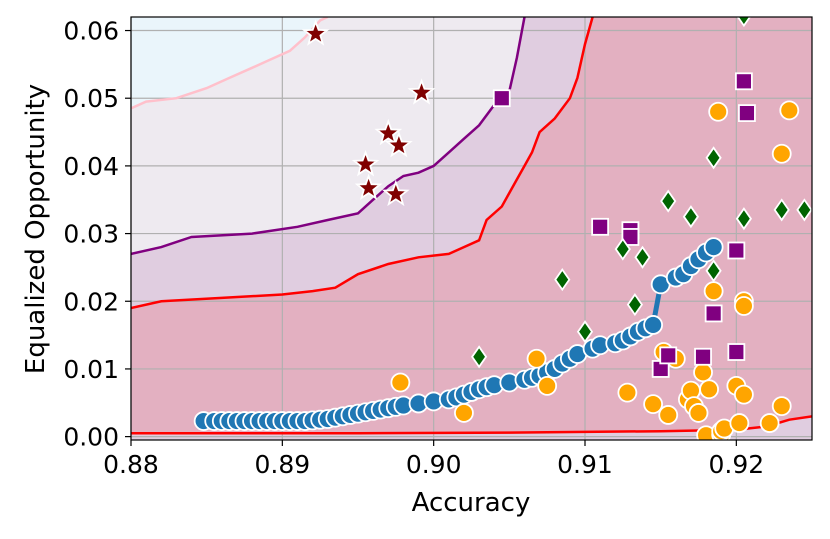 This screenshot has height=539, width=830. I want to click on red-lower-boundary, so click(471, 425).